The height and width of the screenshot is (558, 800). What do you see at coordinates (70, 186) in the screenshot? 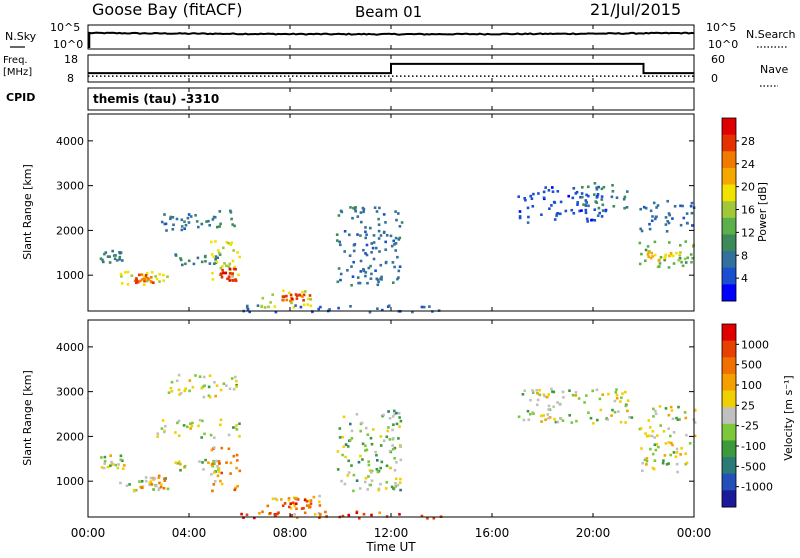
I see `y-tick-label: 3000` at bounding box center [70, 186].